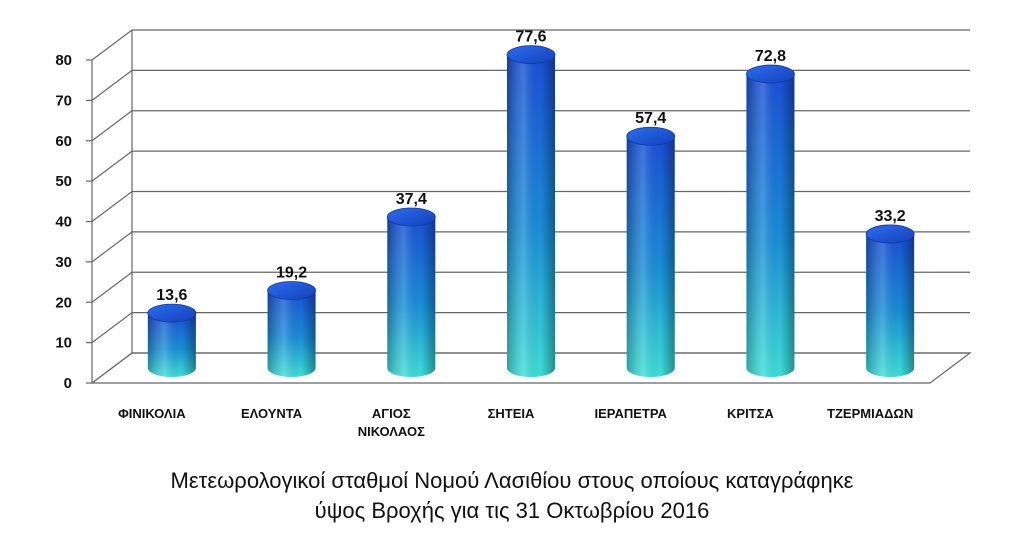 The image size is (1024, 543). What do you see at coordinates (890, 216) in the screenshot?
I see `data-label: 33,2` at bounding box center [890, 216].